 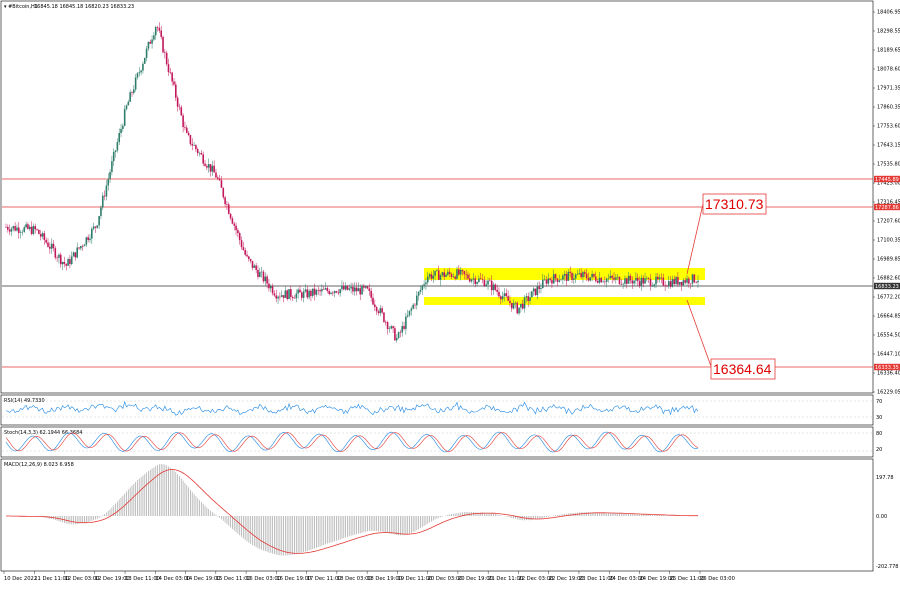 I want to click on svg-text: 16333.35, so click(x=887, y=368).